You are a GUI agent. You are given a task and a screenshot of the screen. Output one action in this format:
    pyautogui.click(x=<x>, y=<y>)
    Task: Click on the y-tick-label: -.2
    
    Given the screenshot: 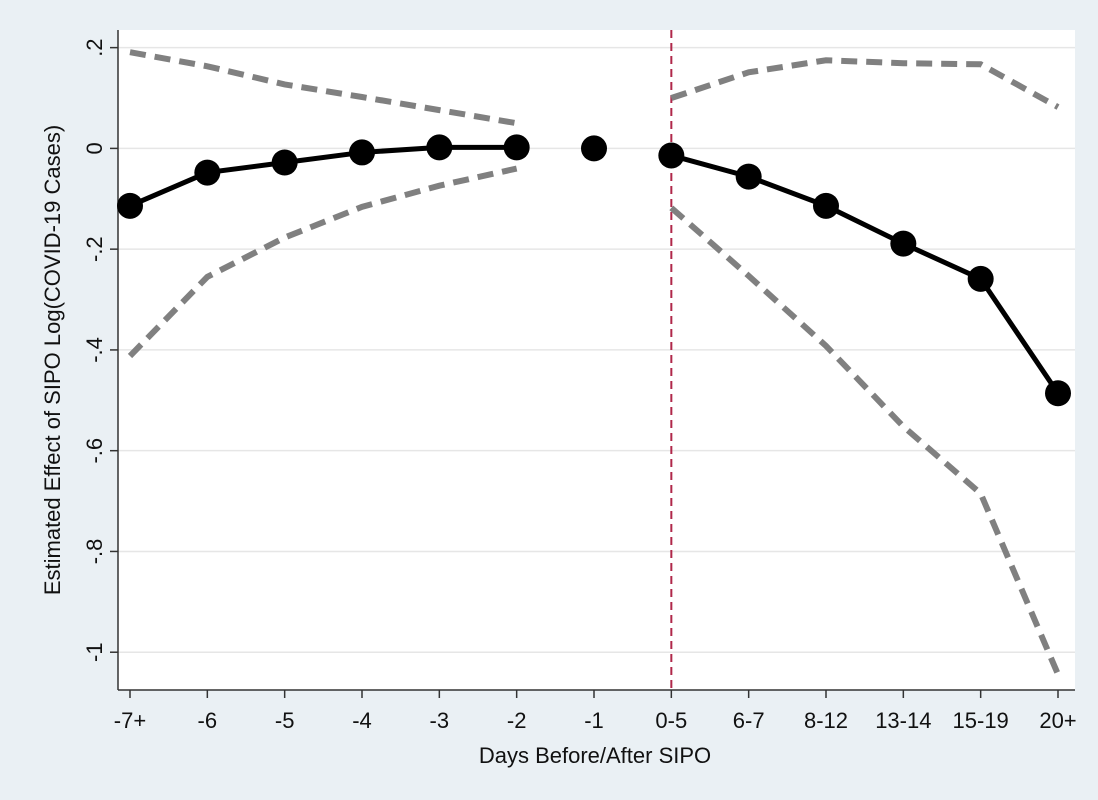 What is the action you would take?
    pyautogui.click(x=94, y=249)
    